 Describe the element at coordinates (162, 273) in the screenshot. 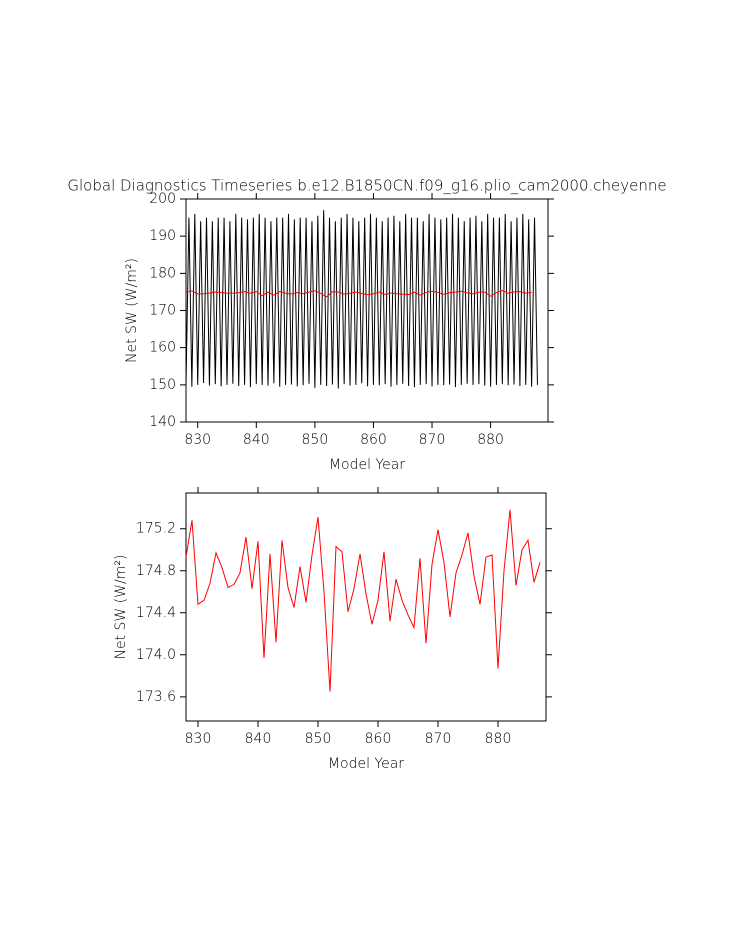

I see `y-tick-label: 180` at that location.